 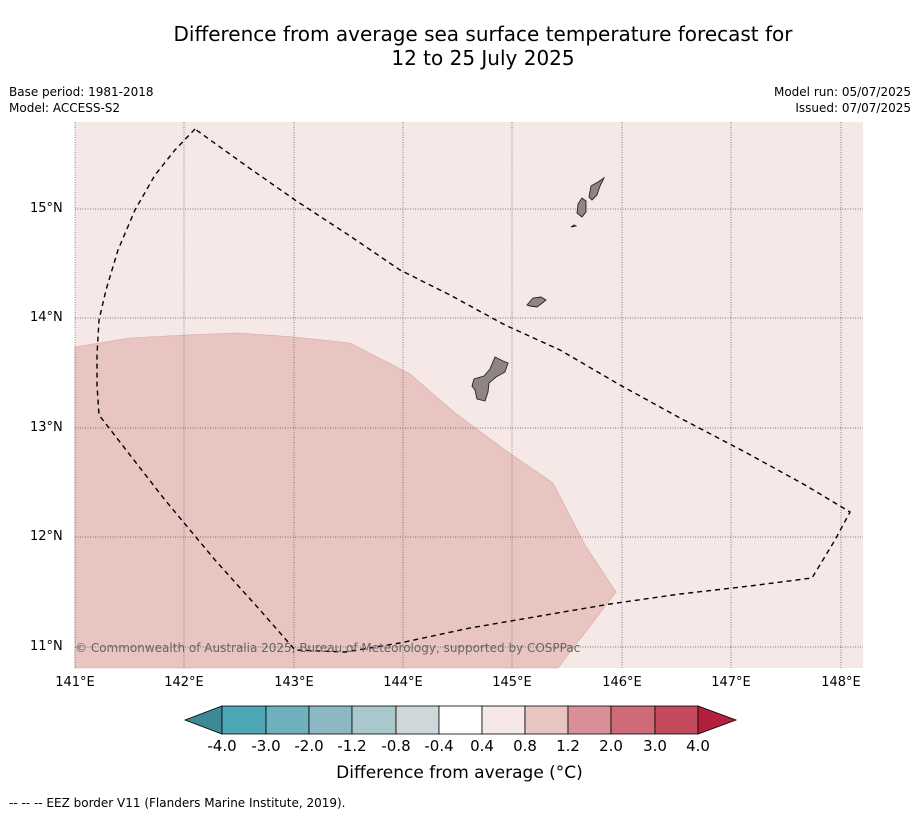 What do you see at coordinates (731, 682) in the screenshot?
I see `lon-label-147e: 147°E` at bounding box center [731, 682].